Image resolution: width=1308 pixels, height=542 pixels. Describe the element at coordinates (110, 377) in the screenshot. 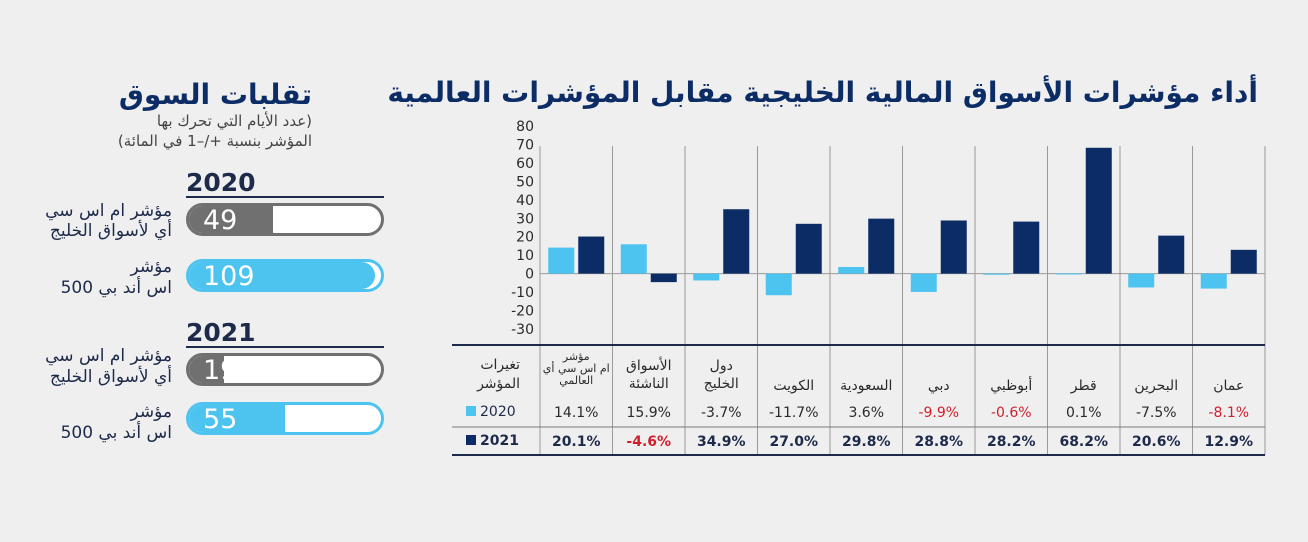

I see `label-gcc-2021-line2: أي لأسواق الخليج` at that location.